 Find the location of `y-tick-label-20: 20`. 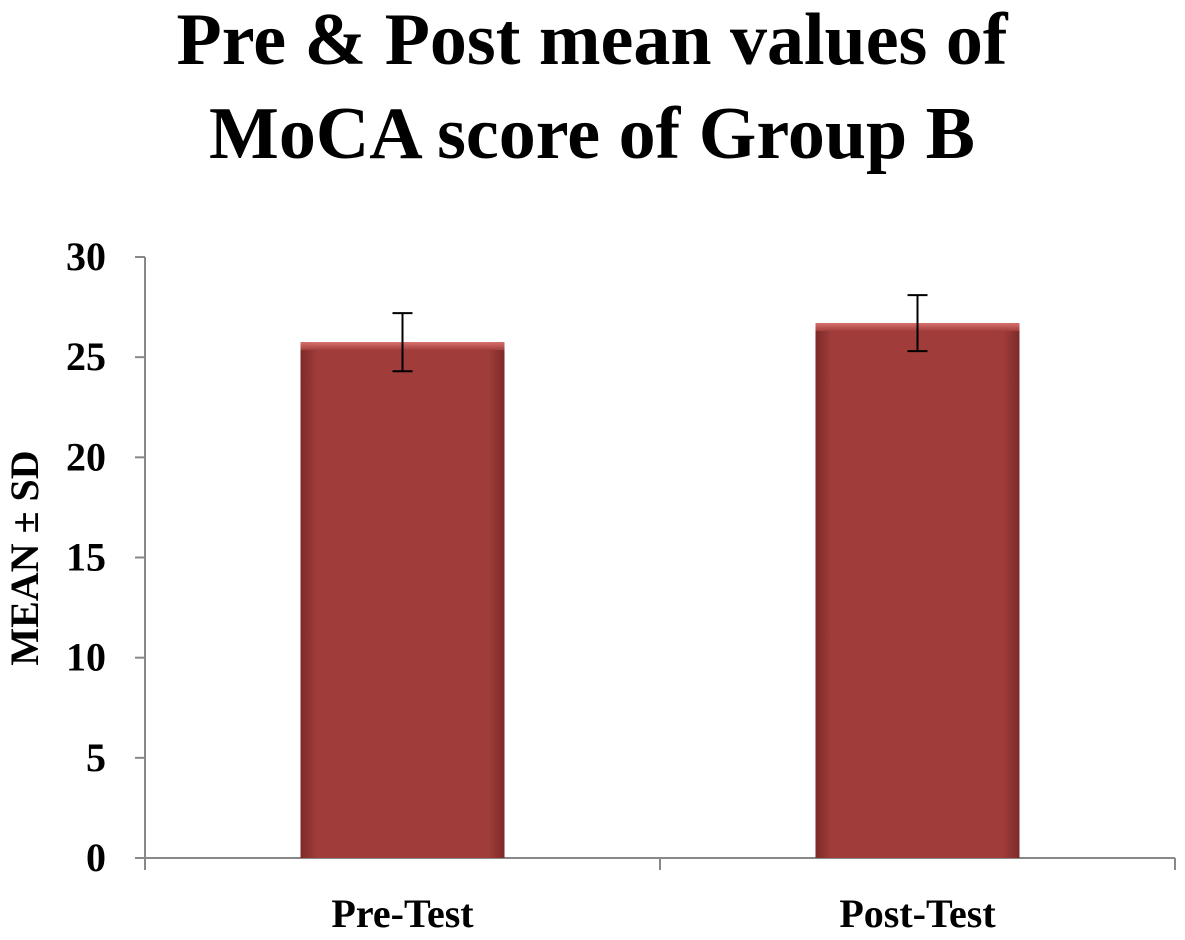

y-tick-label-20: 20 is located at coordinates (86, 456).